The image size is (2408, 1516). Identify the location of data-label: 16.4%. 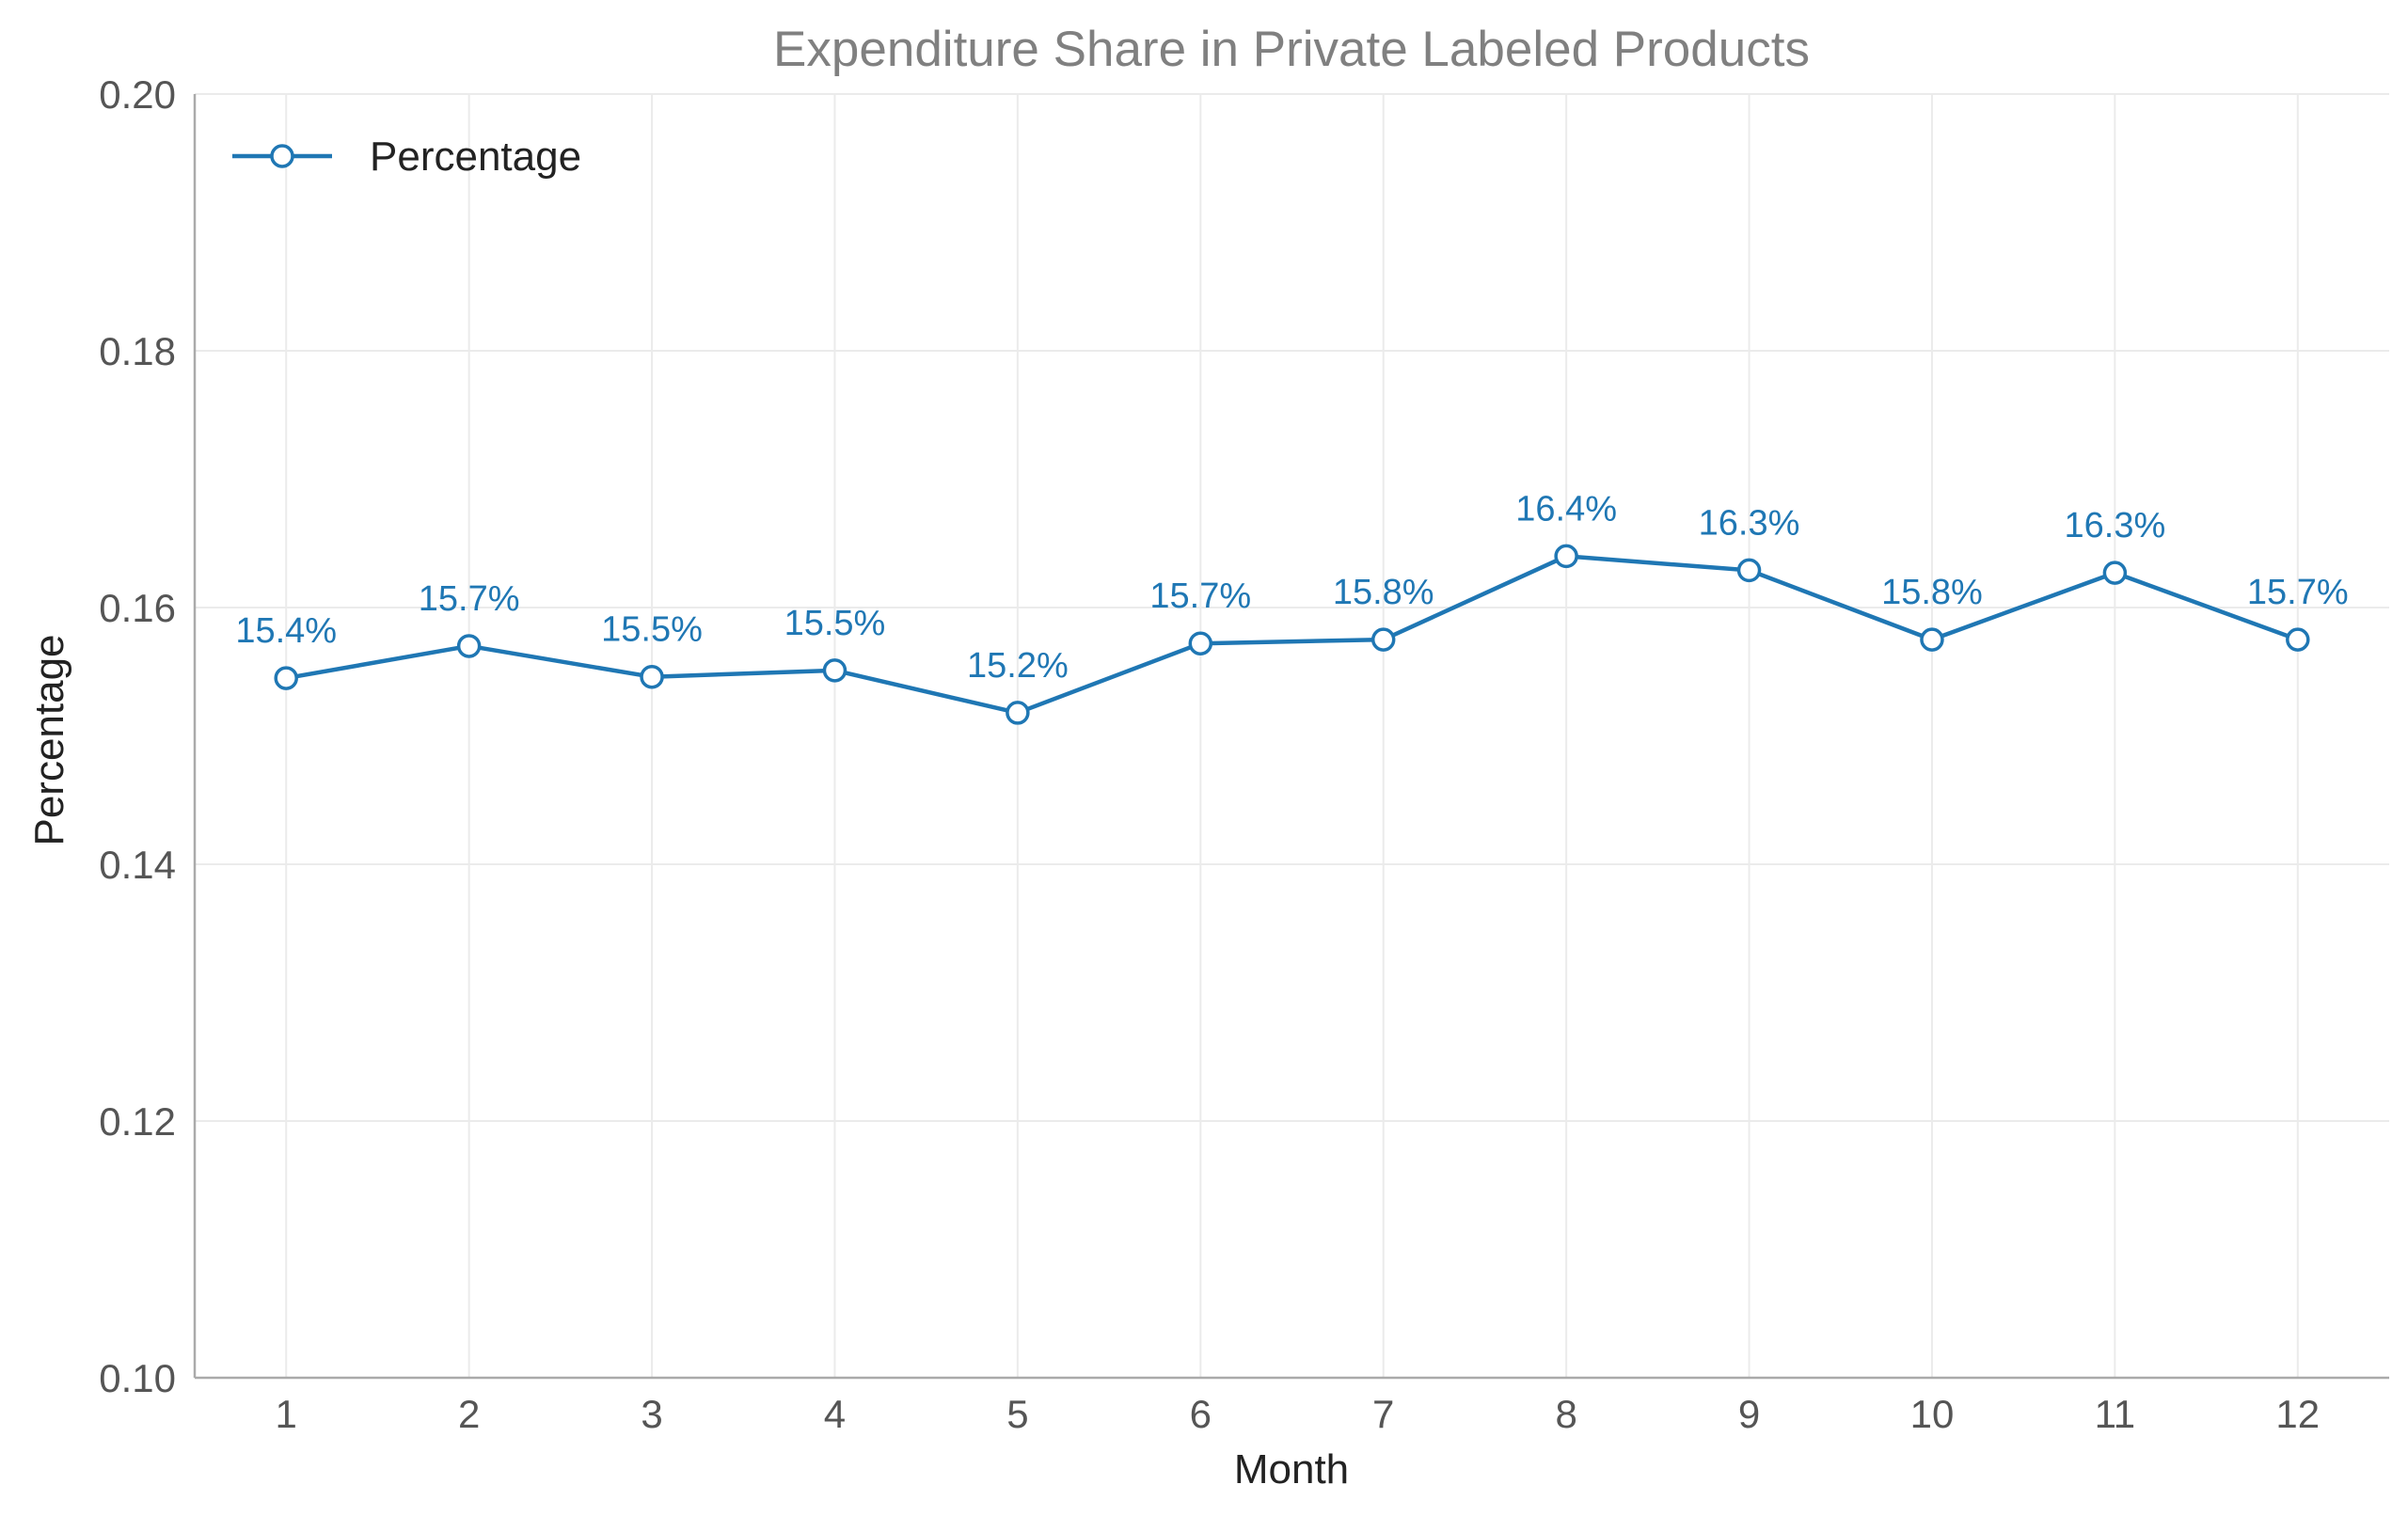
(1566, 509).